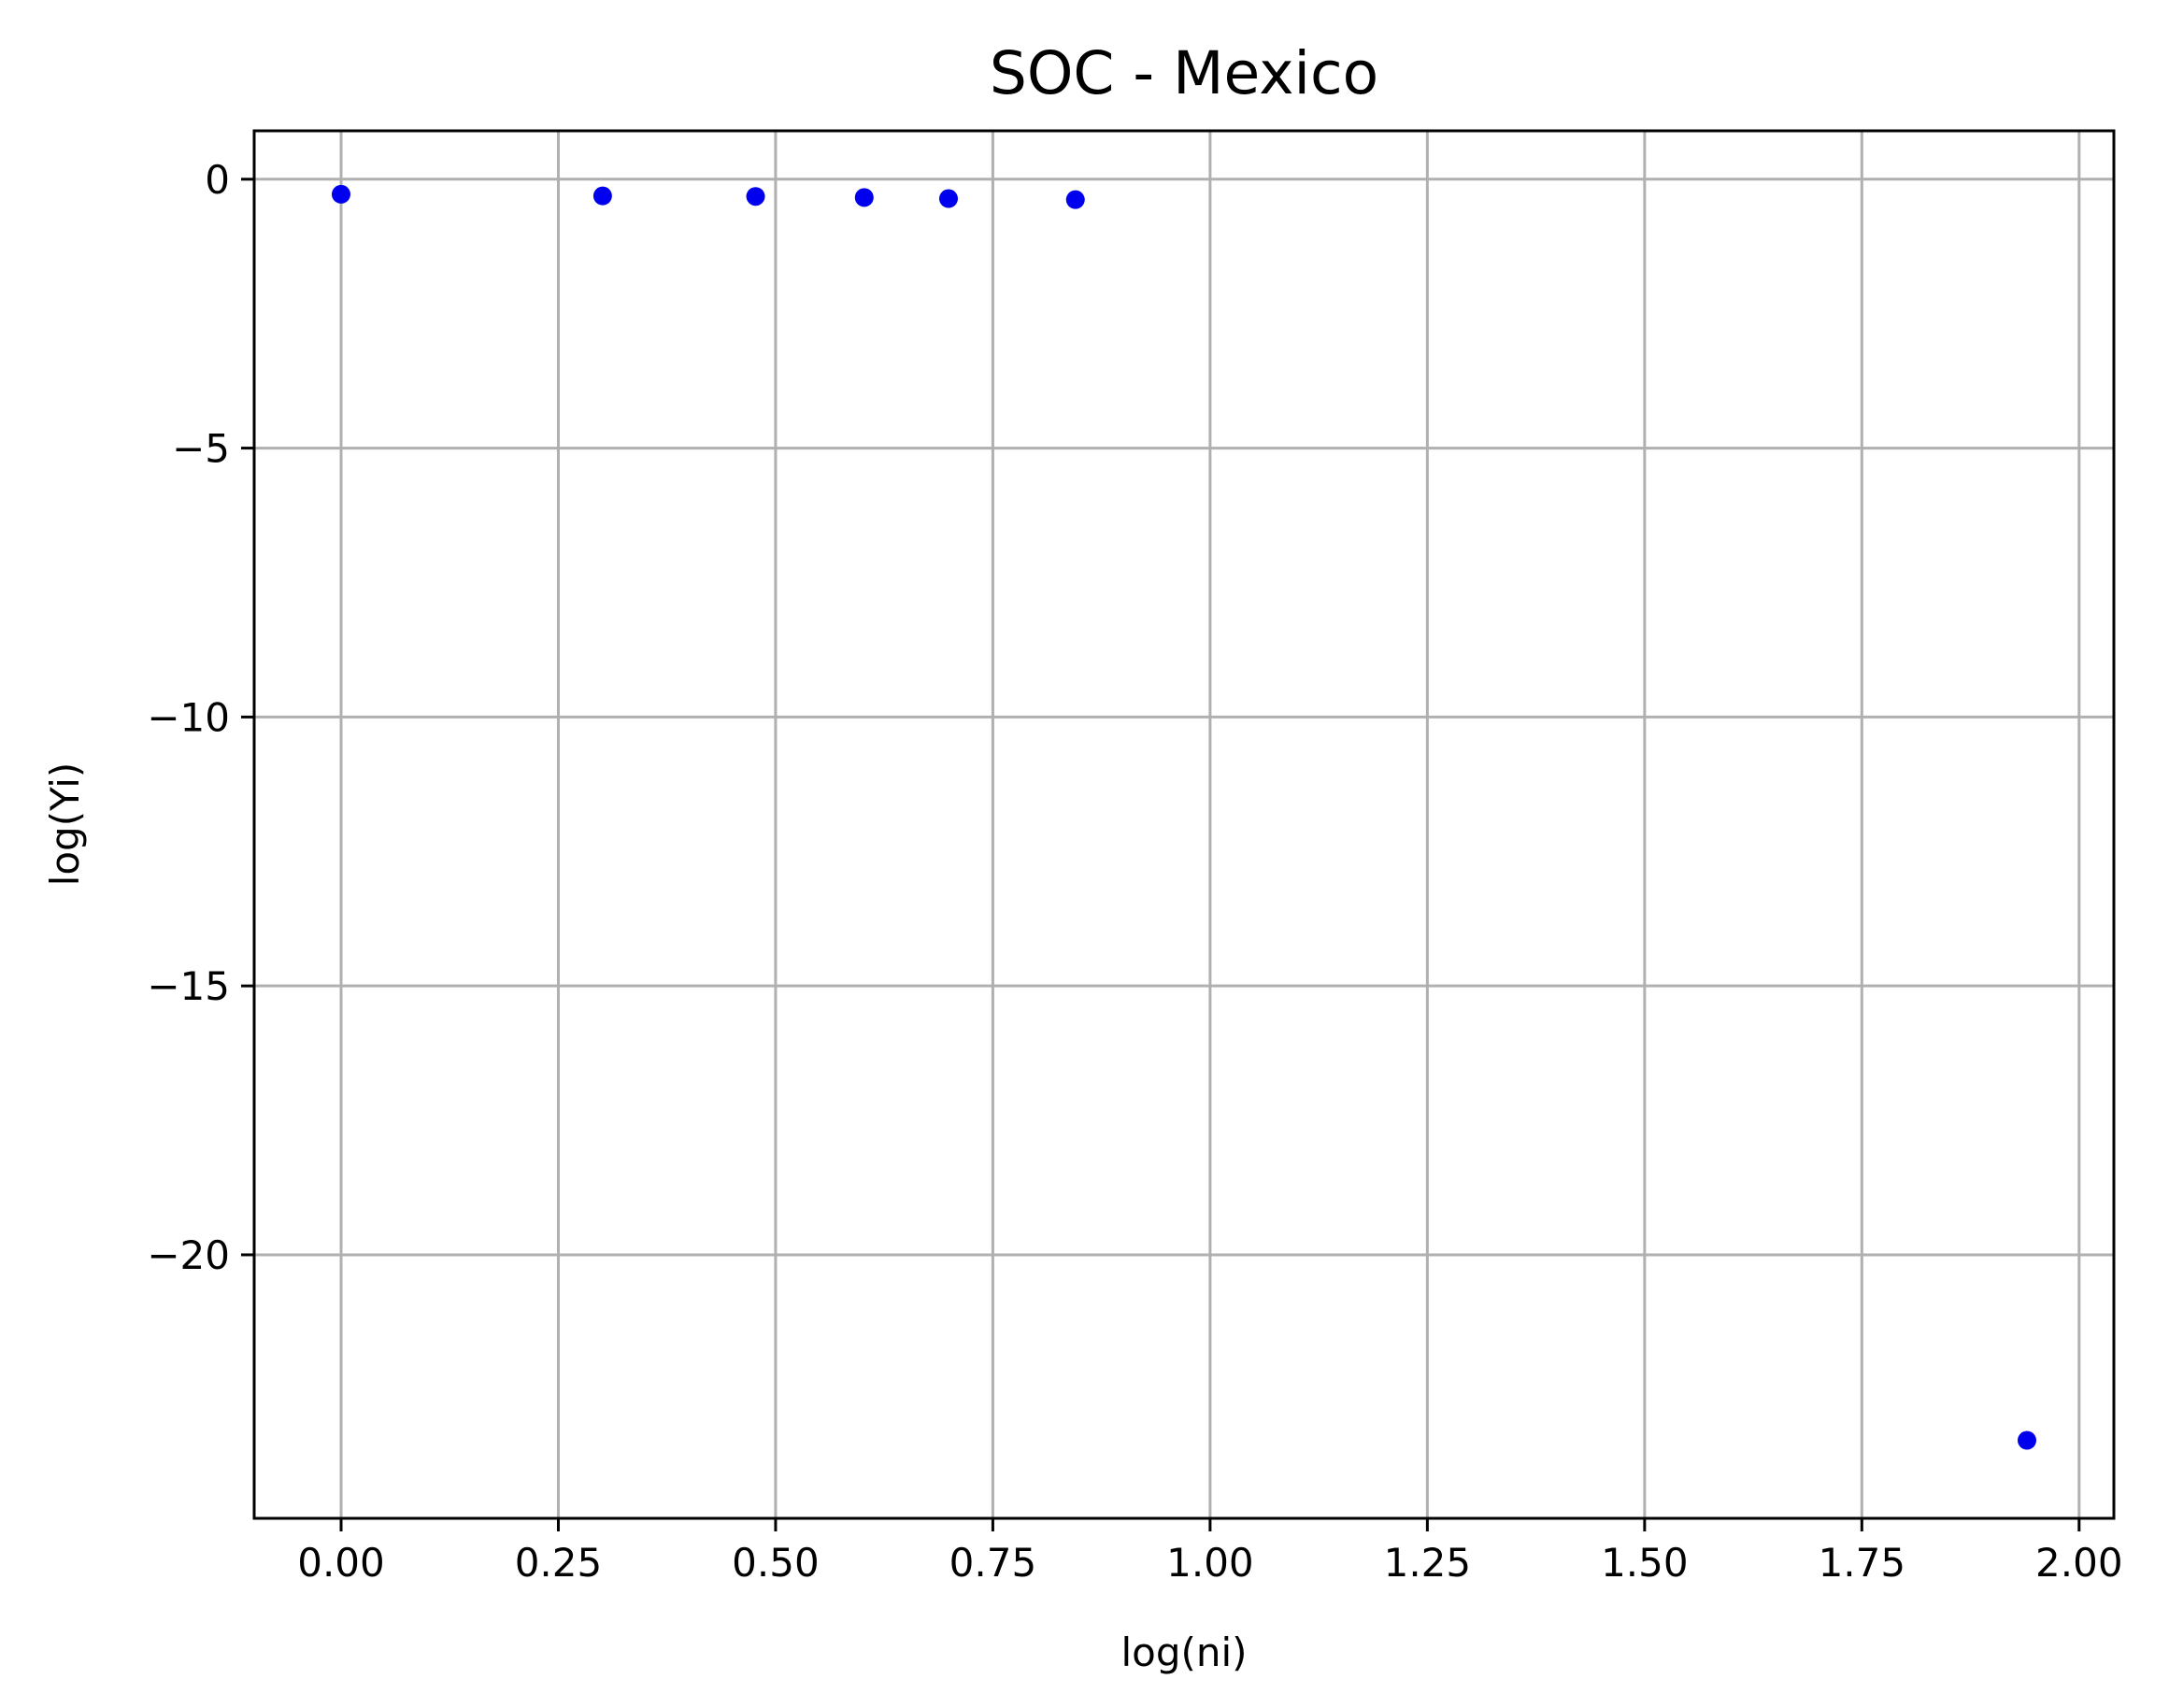 The width and height of the screenshot is (2169, 1708). What do you see at coordinates (1645, 1563) in the screenshot?
I see `x-tick-label: 1.50` at bounding box center [1645, 1563].